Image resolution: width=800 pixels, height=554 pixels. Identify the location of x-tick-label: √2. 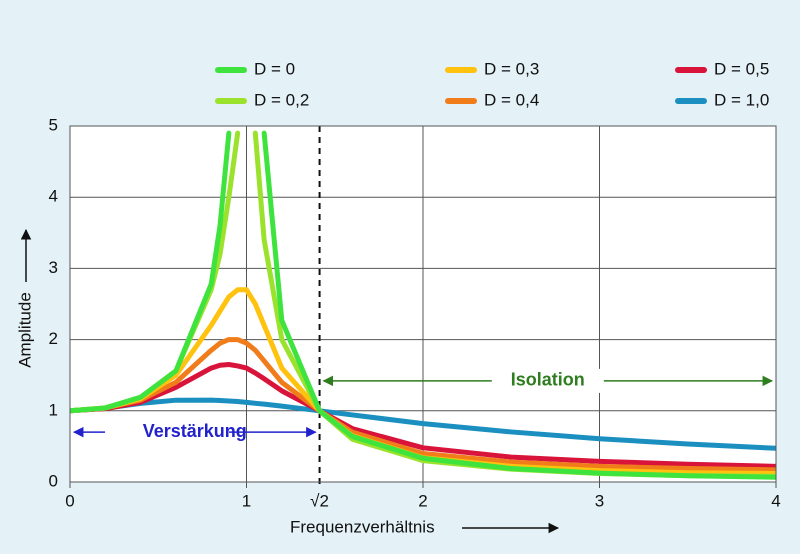
(319, 500).